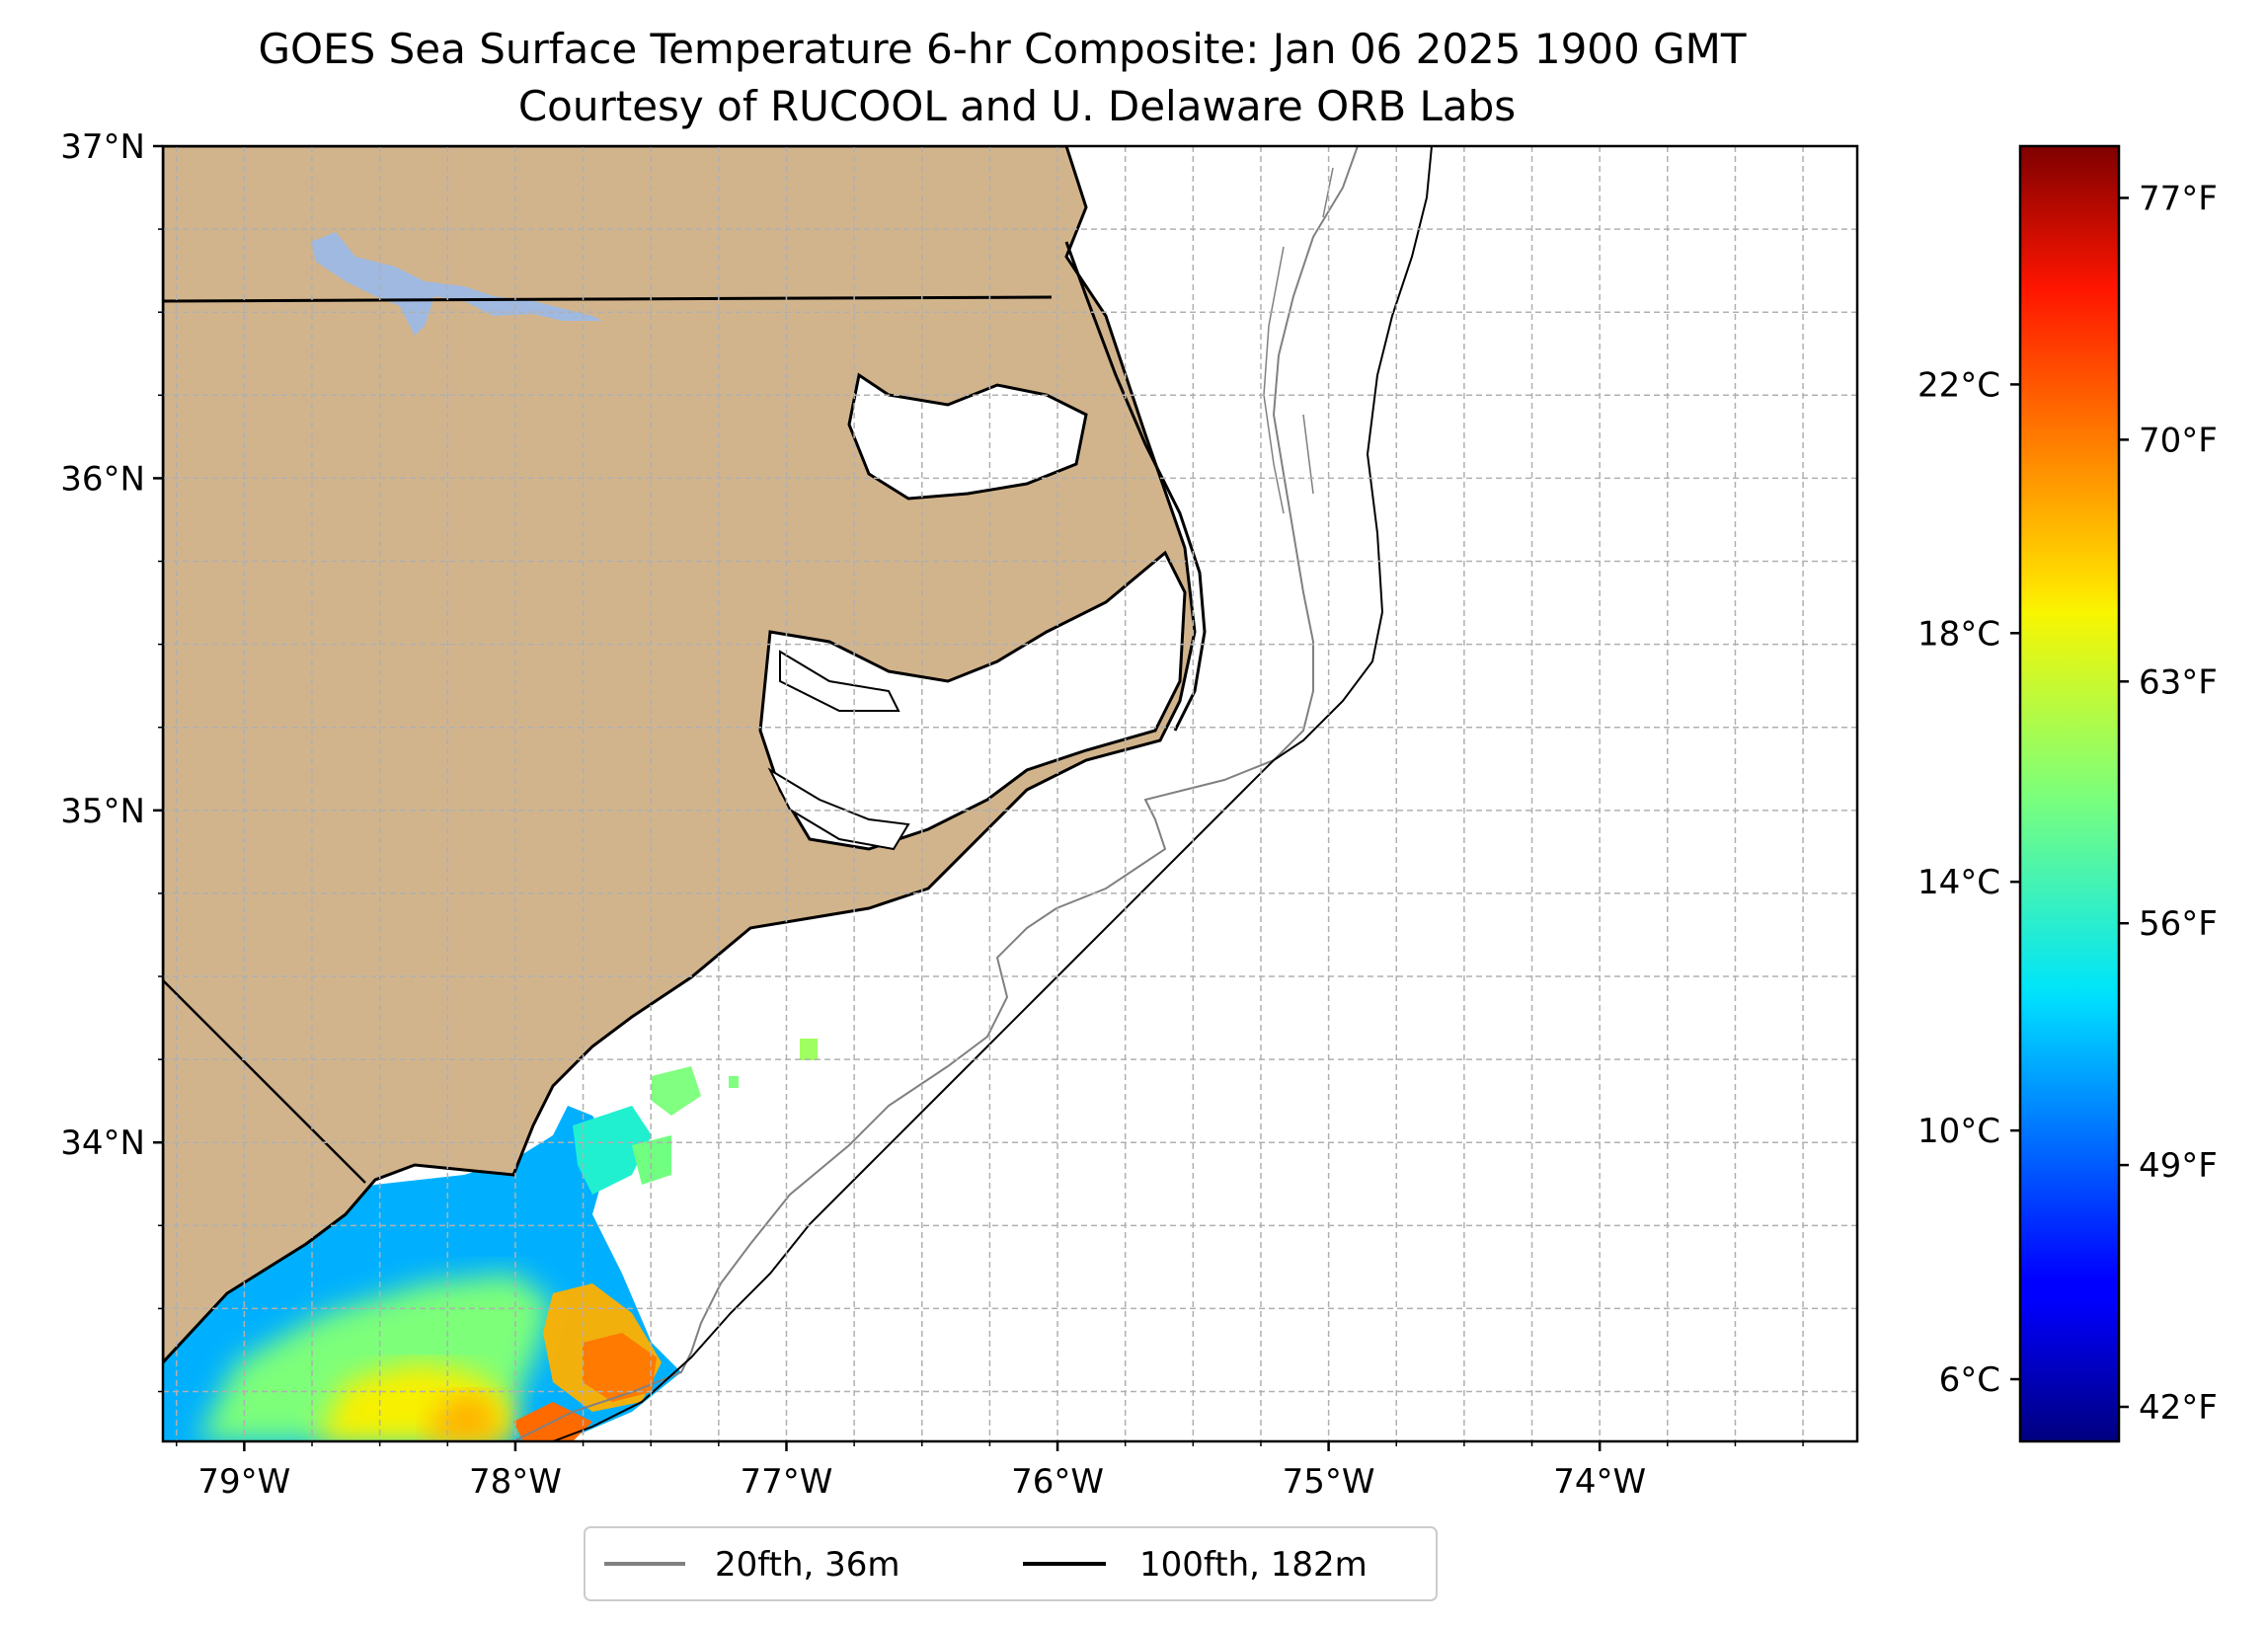 The width and height of the screenshot is (2268, 1626). Describe the element at coordinates (102, 1143) in the screenshot. I see `lat-tick-label: 34°N` at that location.